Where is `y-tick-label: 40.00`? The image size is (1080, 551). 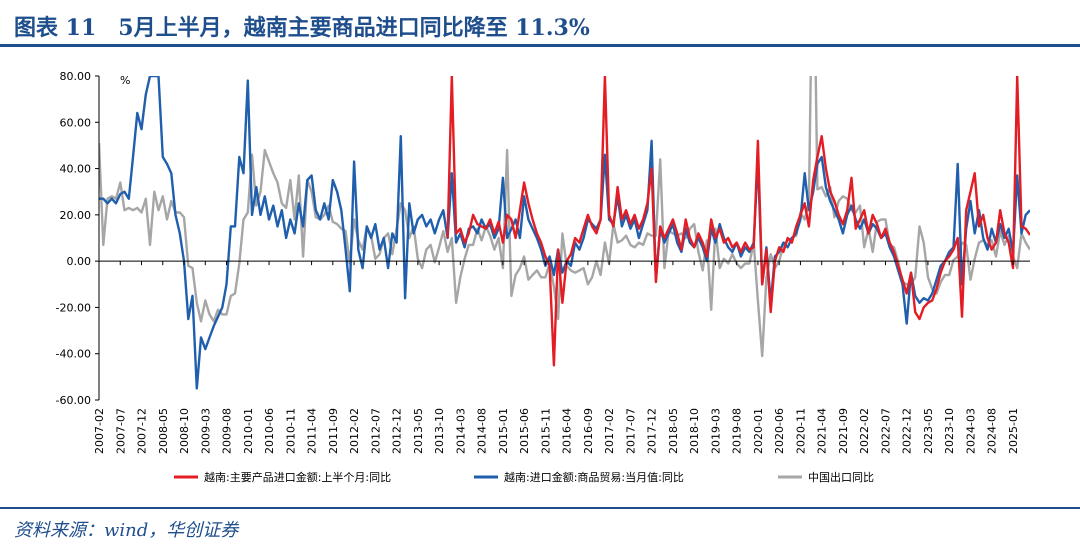 y-tick-label: 40.00 is located at coordinates (76, 169).